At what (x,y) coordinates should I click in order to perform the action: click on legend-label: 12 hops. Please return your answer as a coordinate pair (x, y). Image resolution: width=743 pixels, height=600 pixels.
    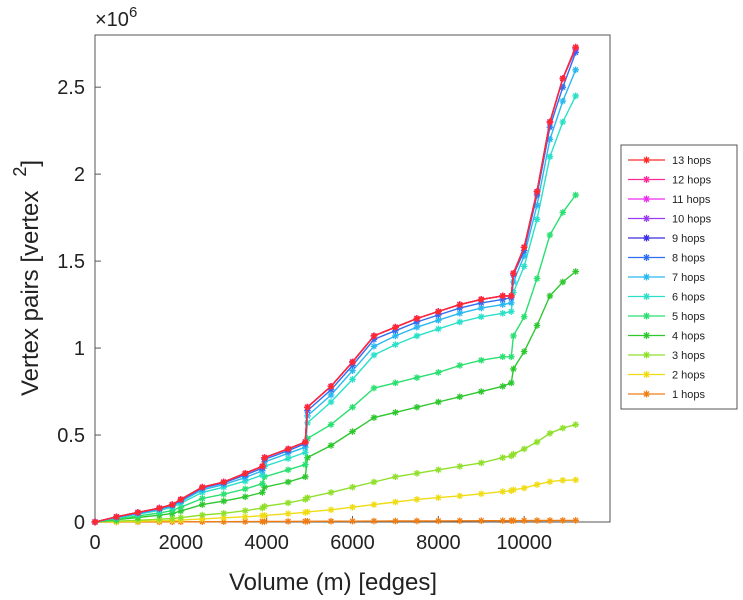
    Looking at the image, I should click on (692, 181).